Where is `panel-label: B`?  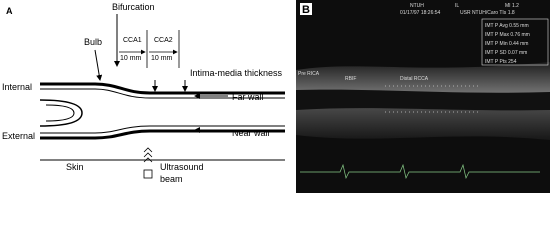
panel-label: B is located at coordinates (306, 10).